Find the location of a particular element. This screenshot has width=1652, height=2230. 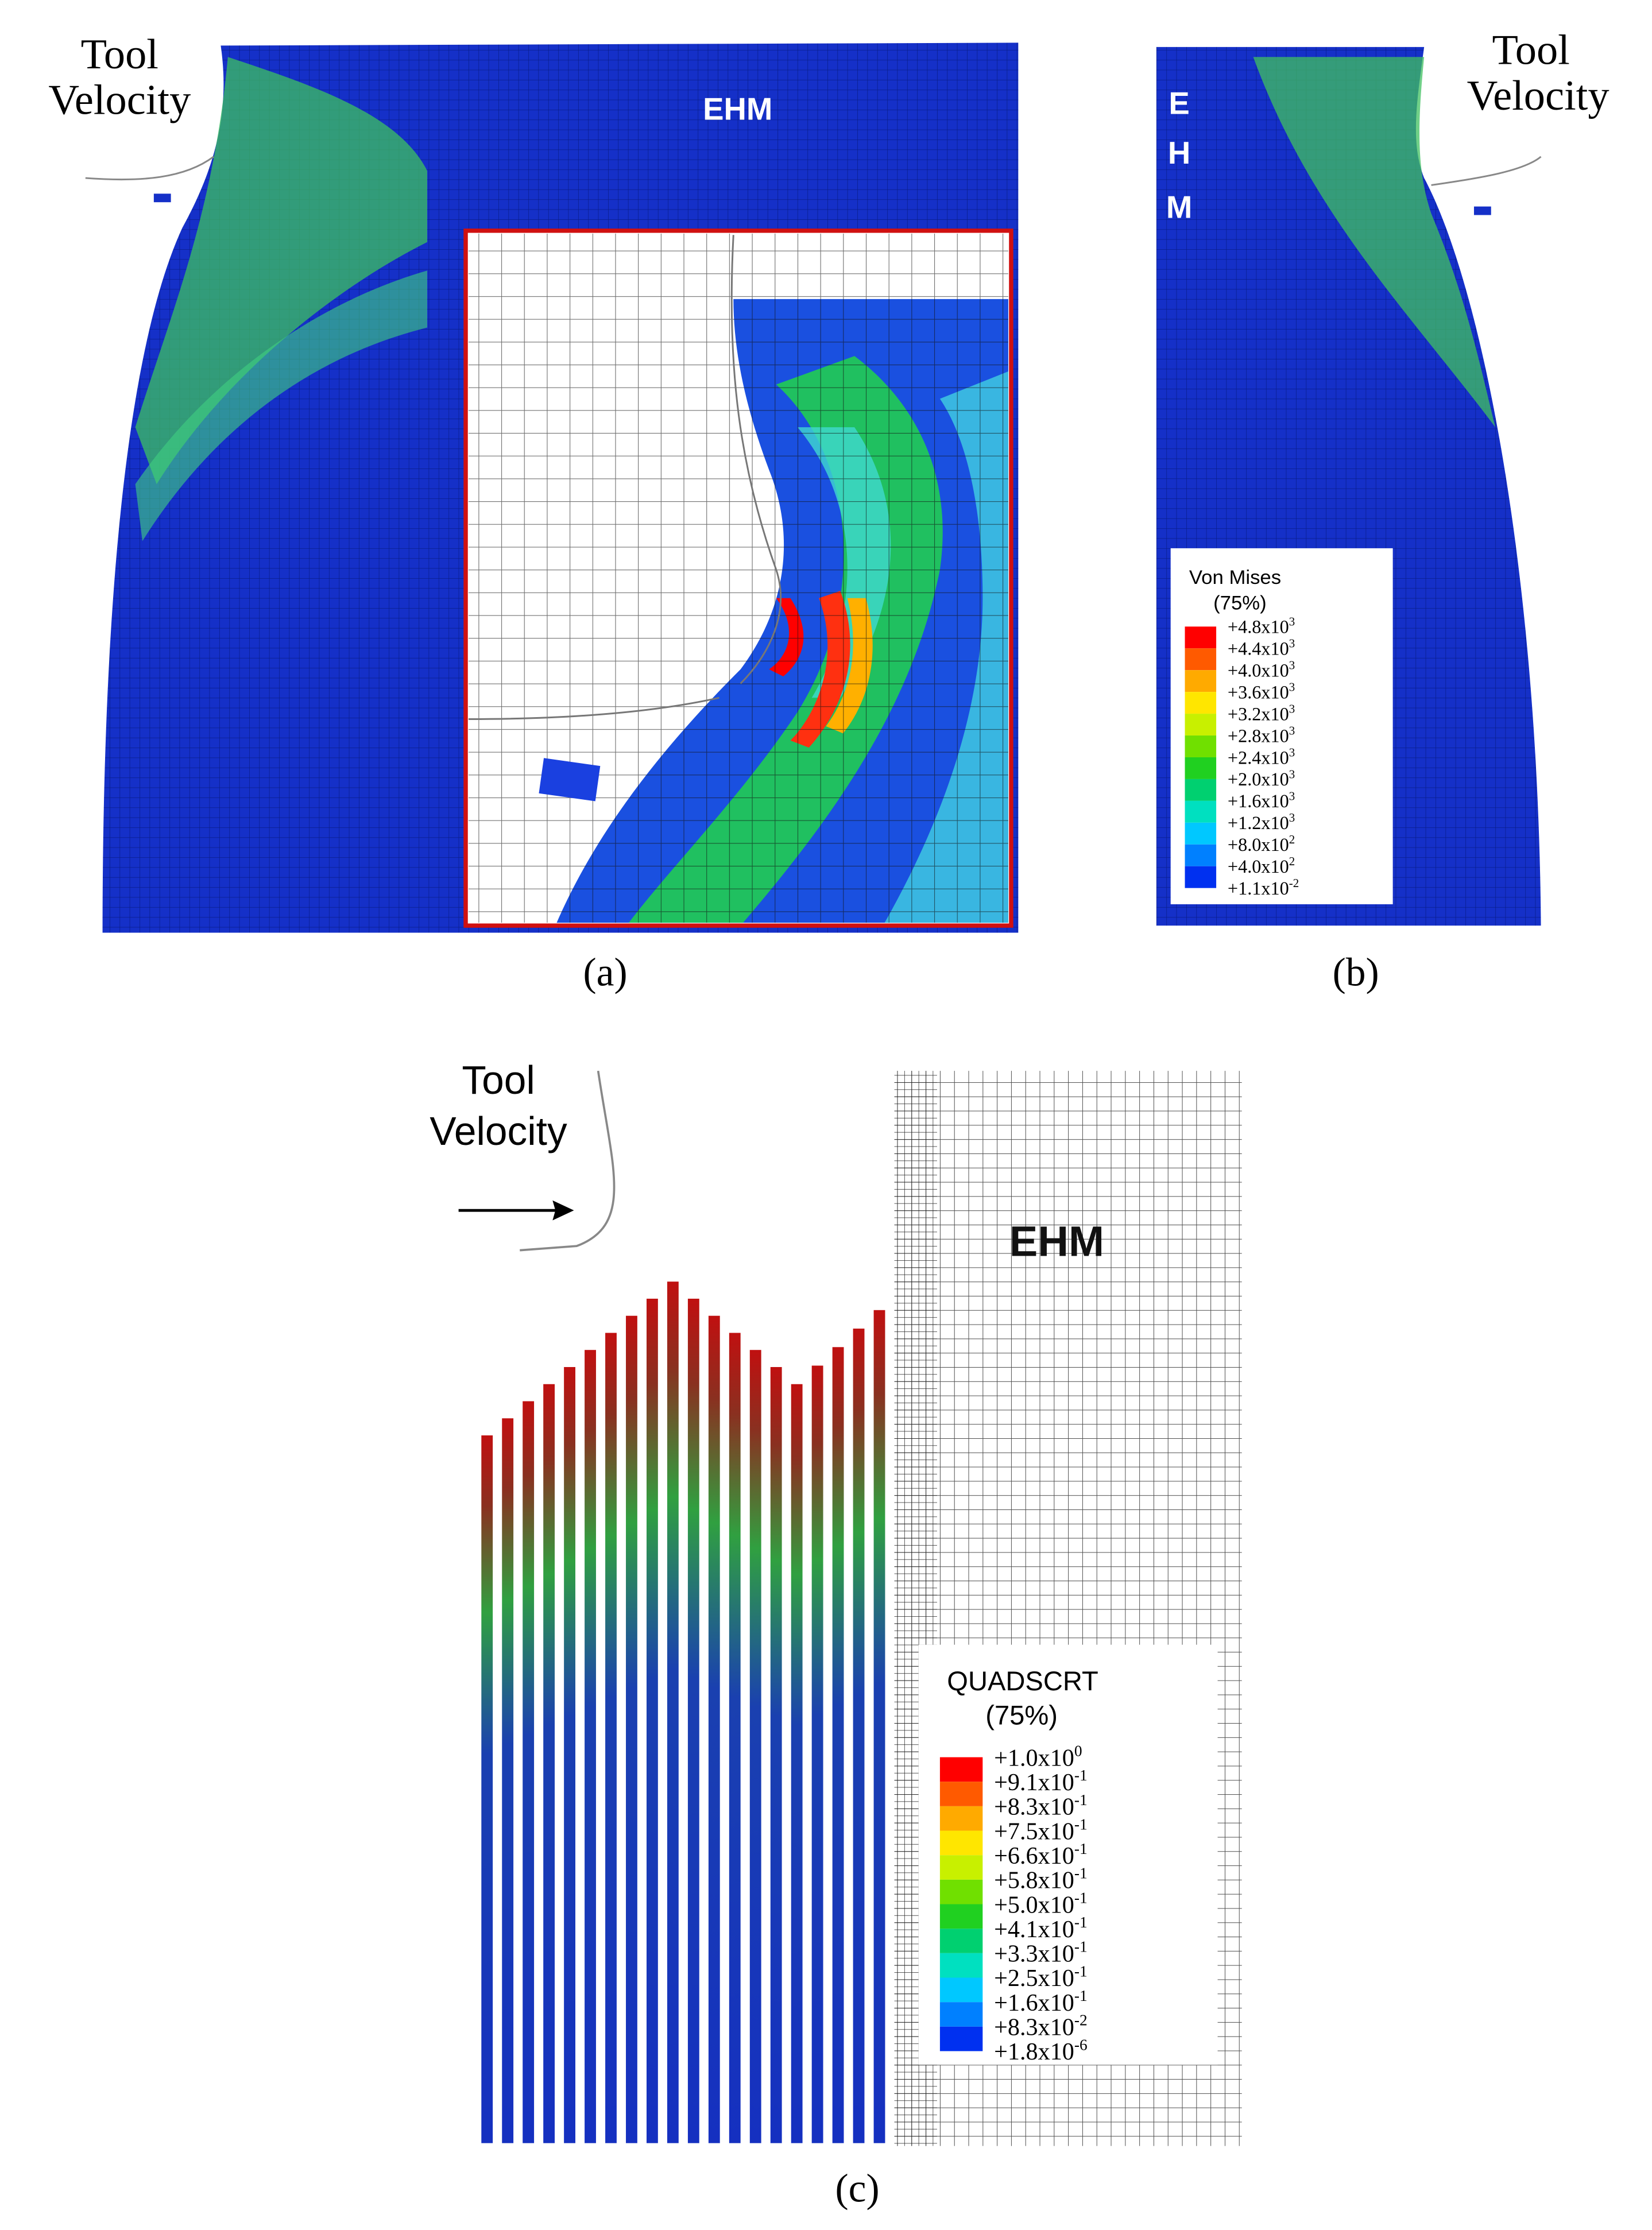

deformed-layers is located at coordinates (683, 1712).